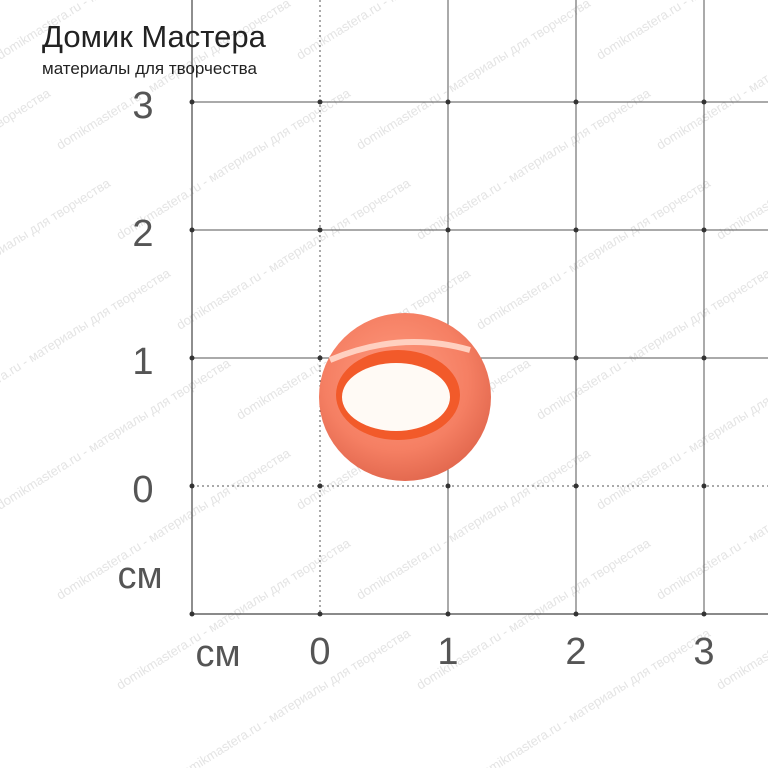 The height and width of the screenshot is (768, 768). Describe the element at coordinates (139, 576) in the screenshot. I see `y-unit: см` at that location.